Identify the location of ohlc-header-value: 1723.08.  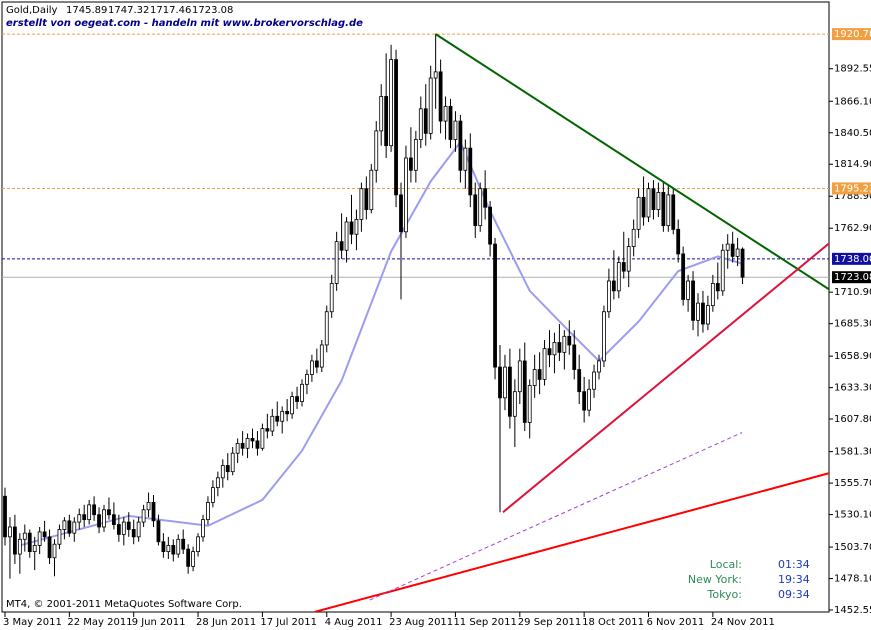
(212, 10).